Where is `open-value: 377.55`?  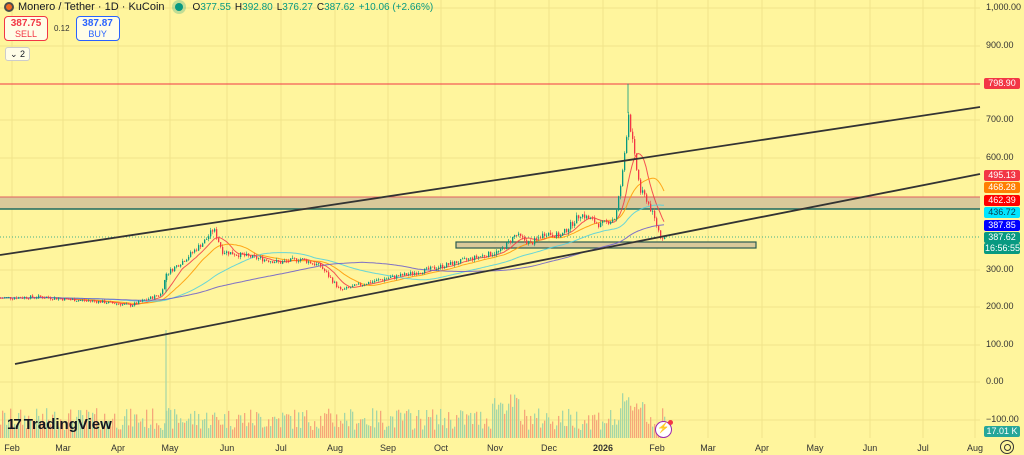 open-value: 377.55 is located at coordinates (215, 7).